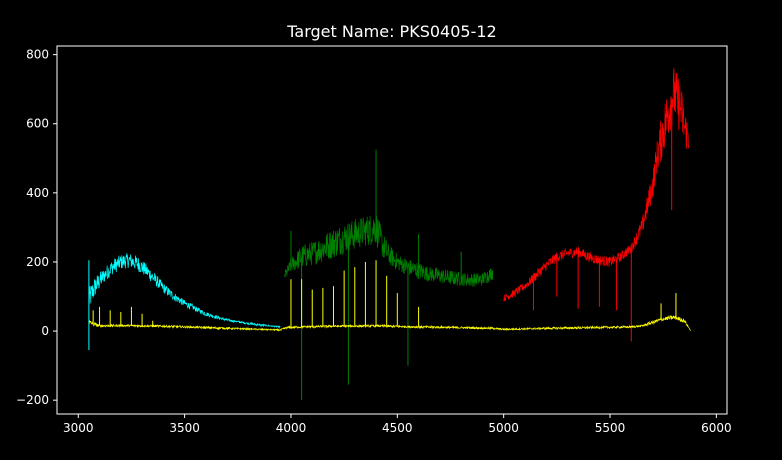  I want to click on series-1-line, so click(389, 251).